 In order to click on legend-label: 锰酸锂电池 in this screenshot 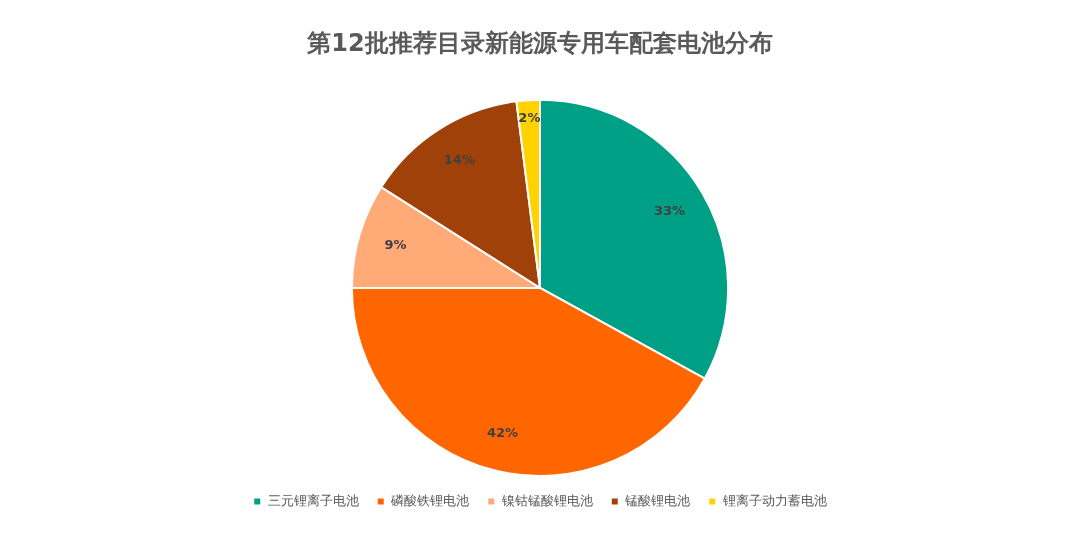, I will do `click(657, 500)`.